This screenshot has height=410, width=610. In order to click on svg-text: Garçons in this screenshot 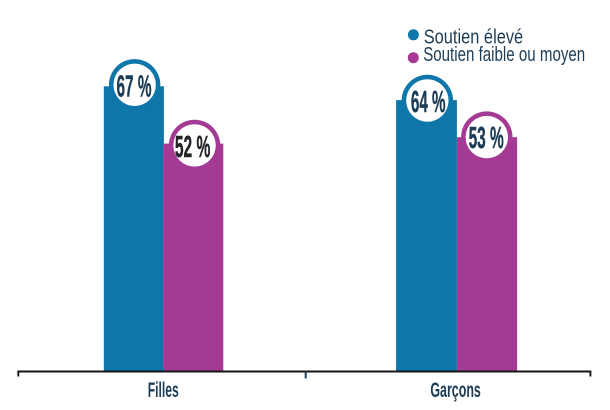, I will do `click(455, 390)`.